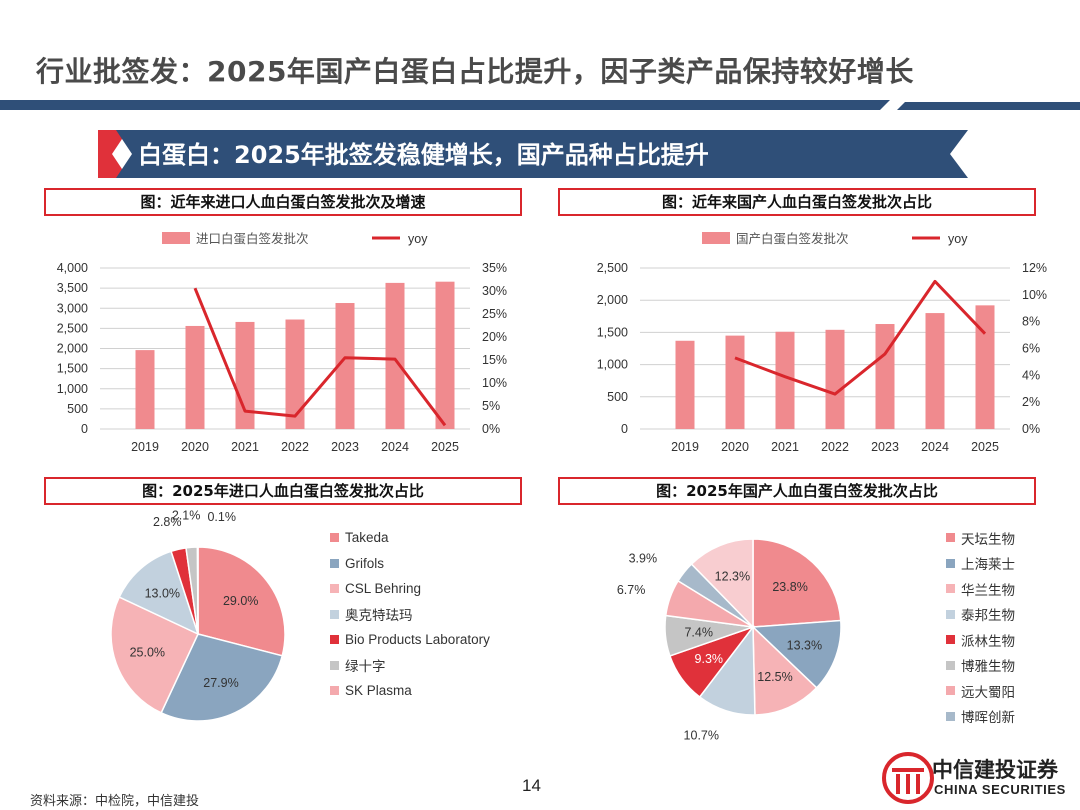  I want to click on domestic-share-legend-item: 泰邦生物, so click(980, 615).